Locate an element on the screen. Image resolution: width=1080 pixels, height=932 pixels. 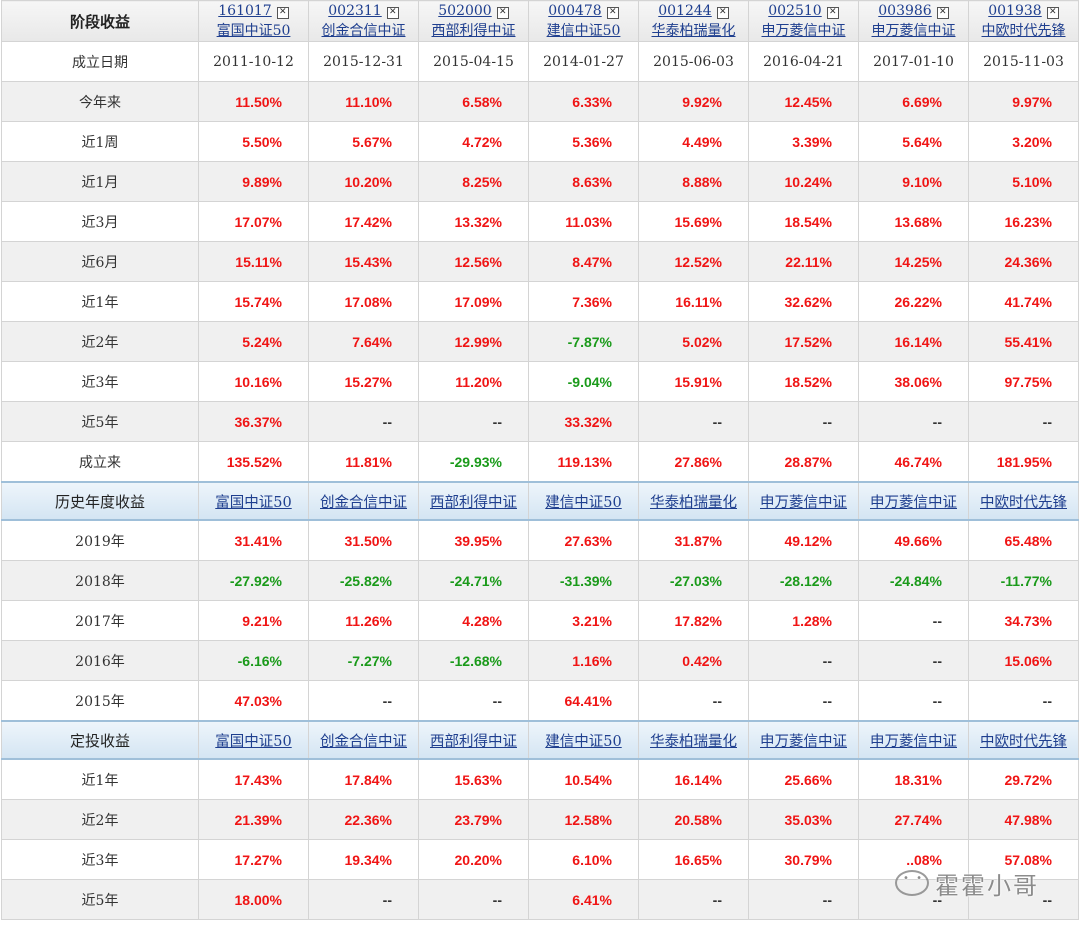
return-value: -7.87% is located at coordinates (583, 341).